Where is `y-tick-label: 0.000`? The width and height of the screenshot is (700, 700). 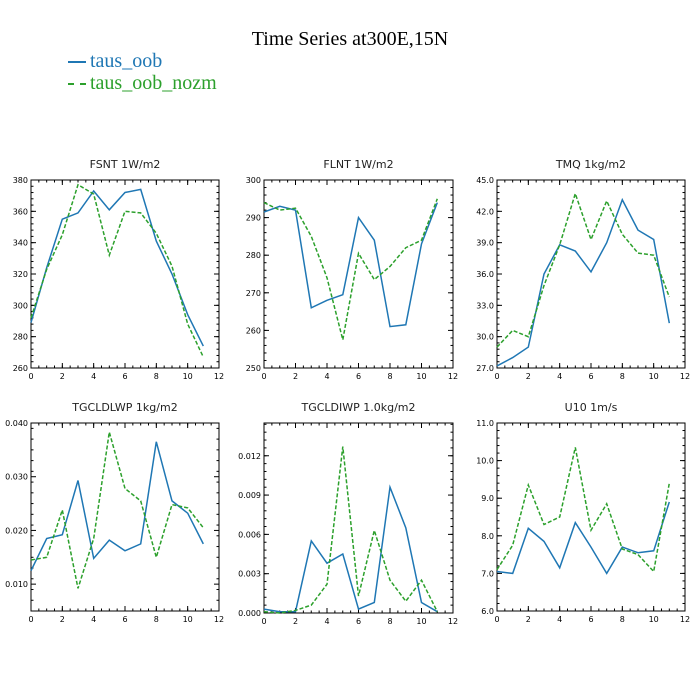 y-tick-label: 0.000 is located at coordinates (249, 613).